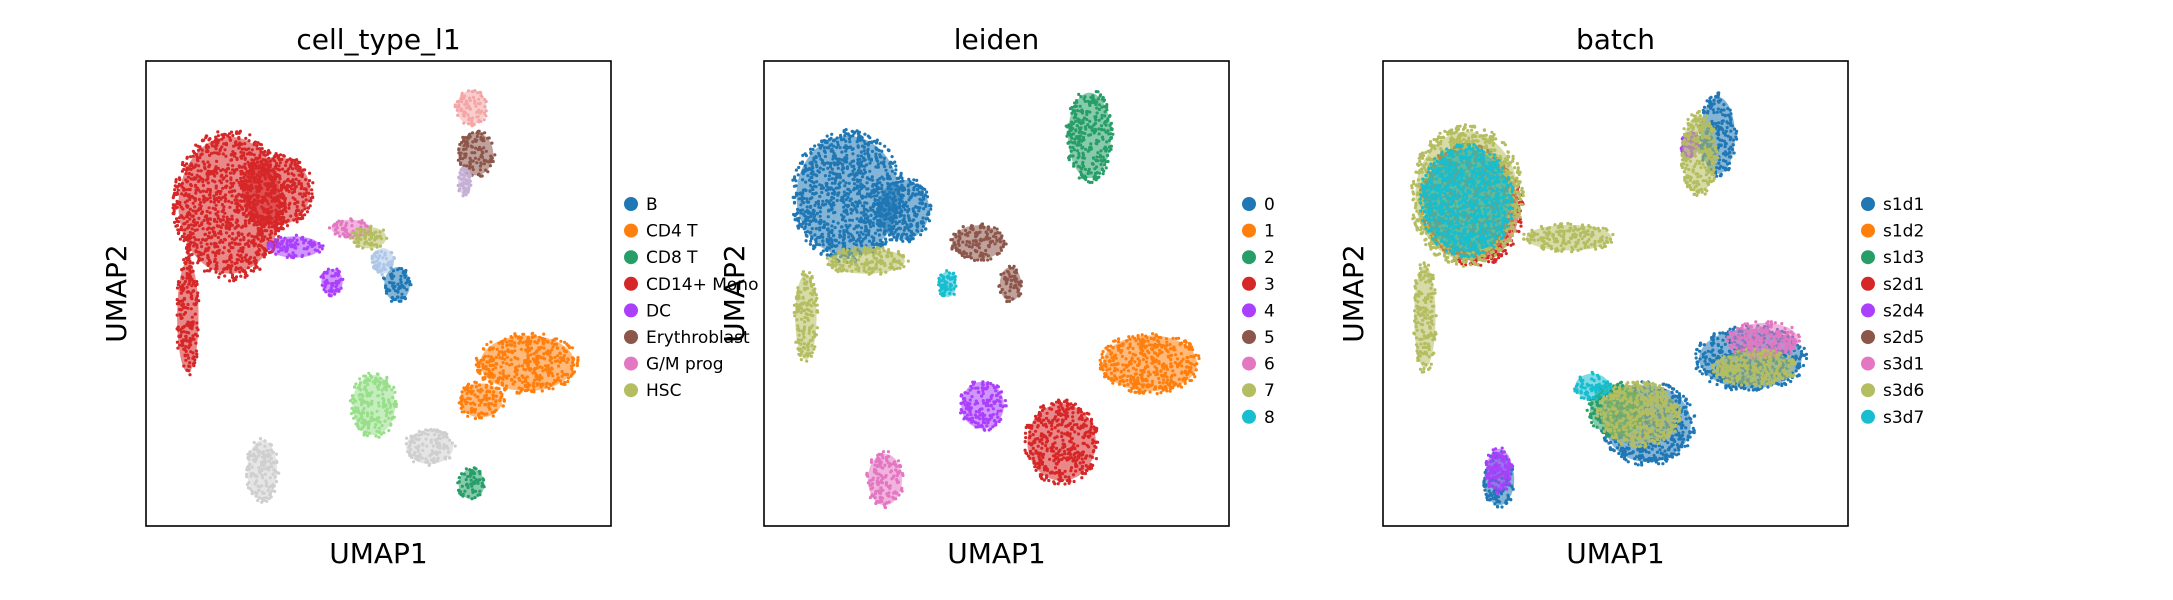  Describe the element at coordinates (631, 204) in the screenshot. I see `legend-marker-b` at that location.